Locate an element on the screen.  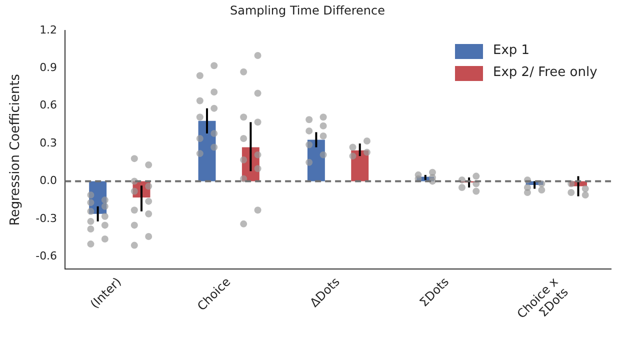
y-tick-label: 0.6 is located at coordinates (49, 105).